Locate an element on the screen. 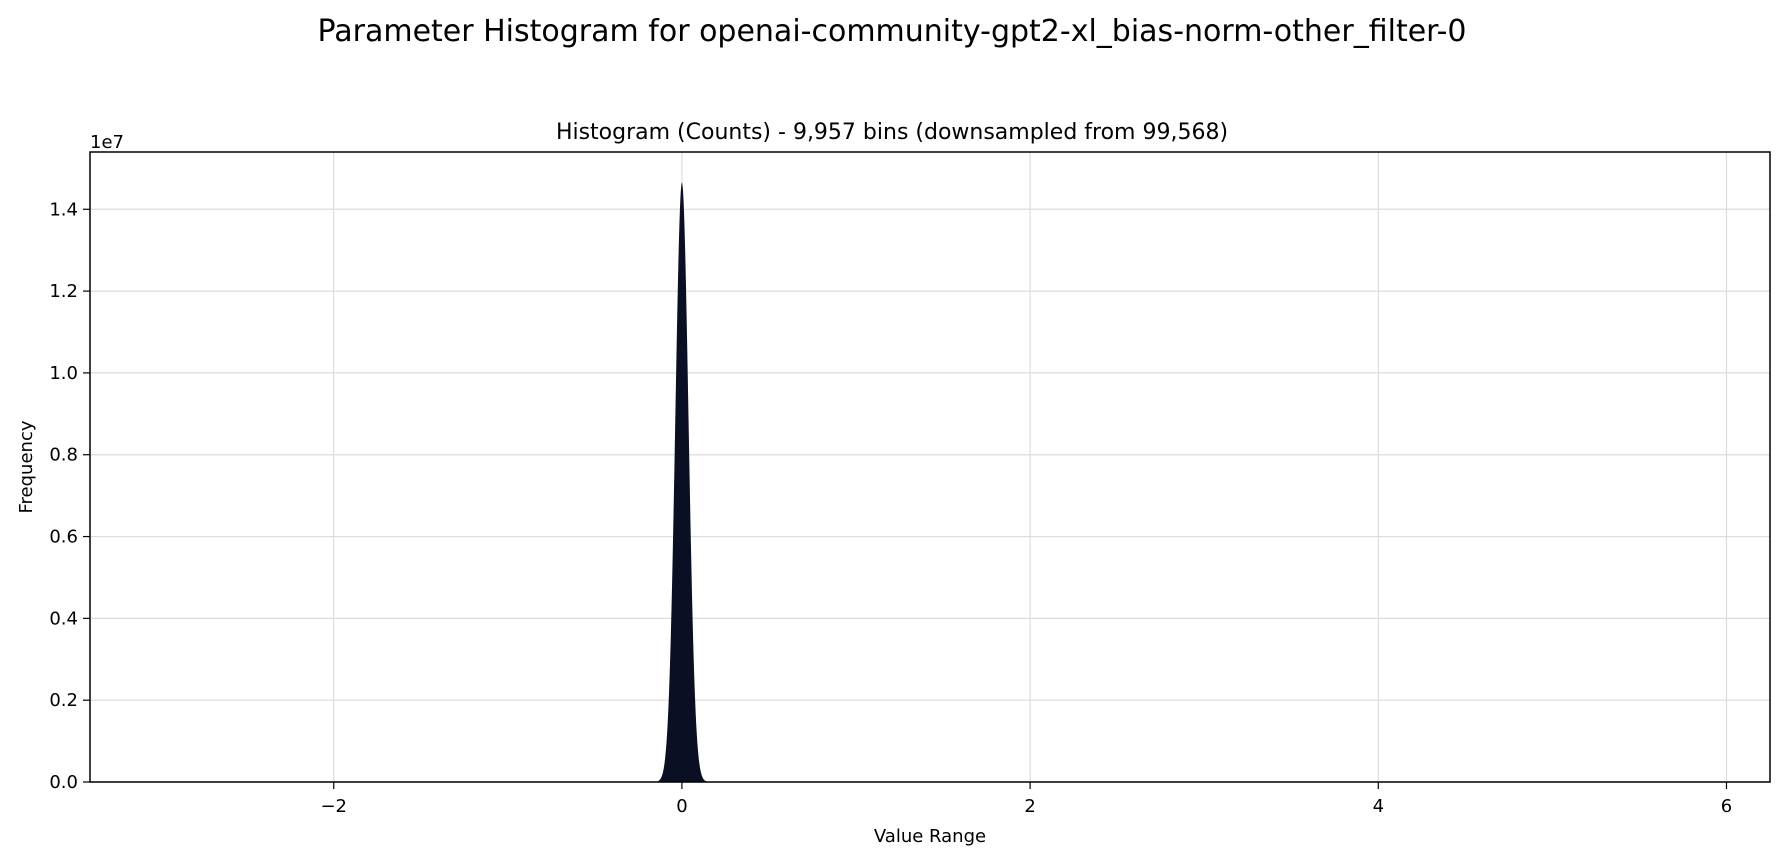 This screenshot has width=1784, height=860. histogram-bars is located at coordinates (682, 482).